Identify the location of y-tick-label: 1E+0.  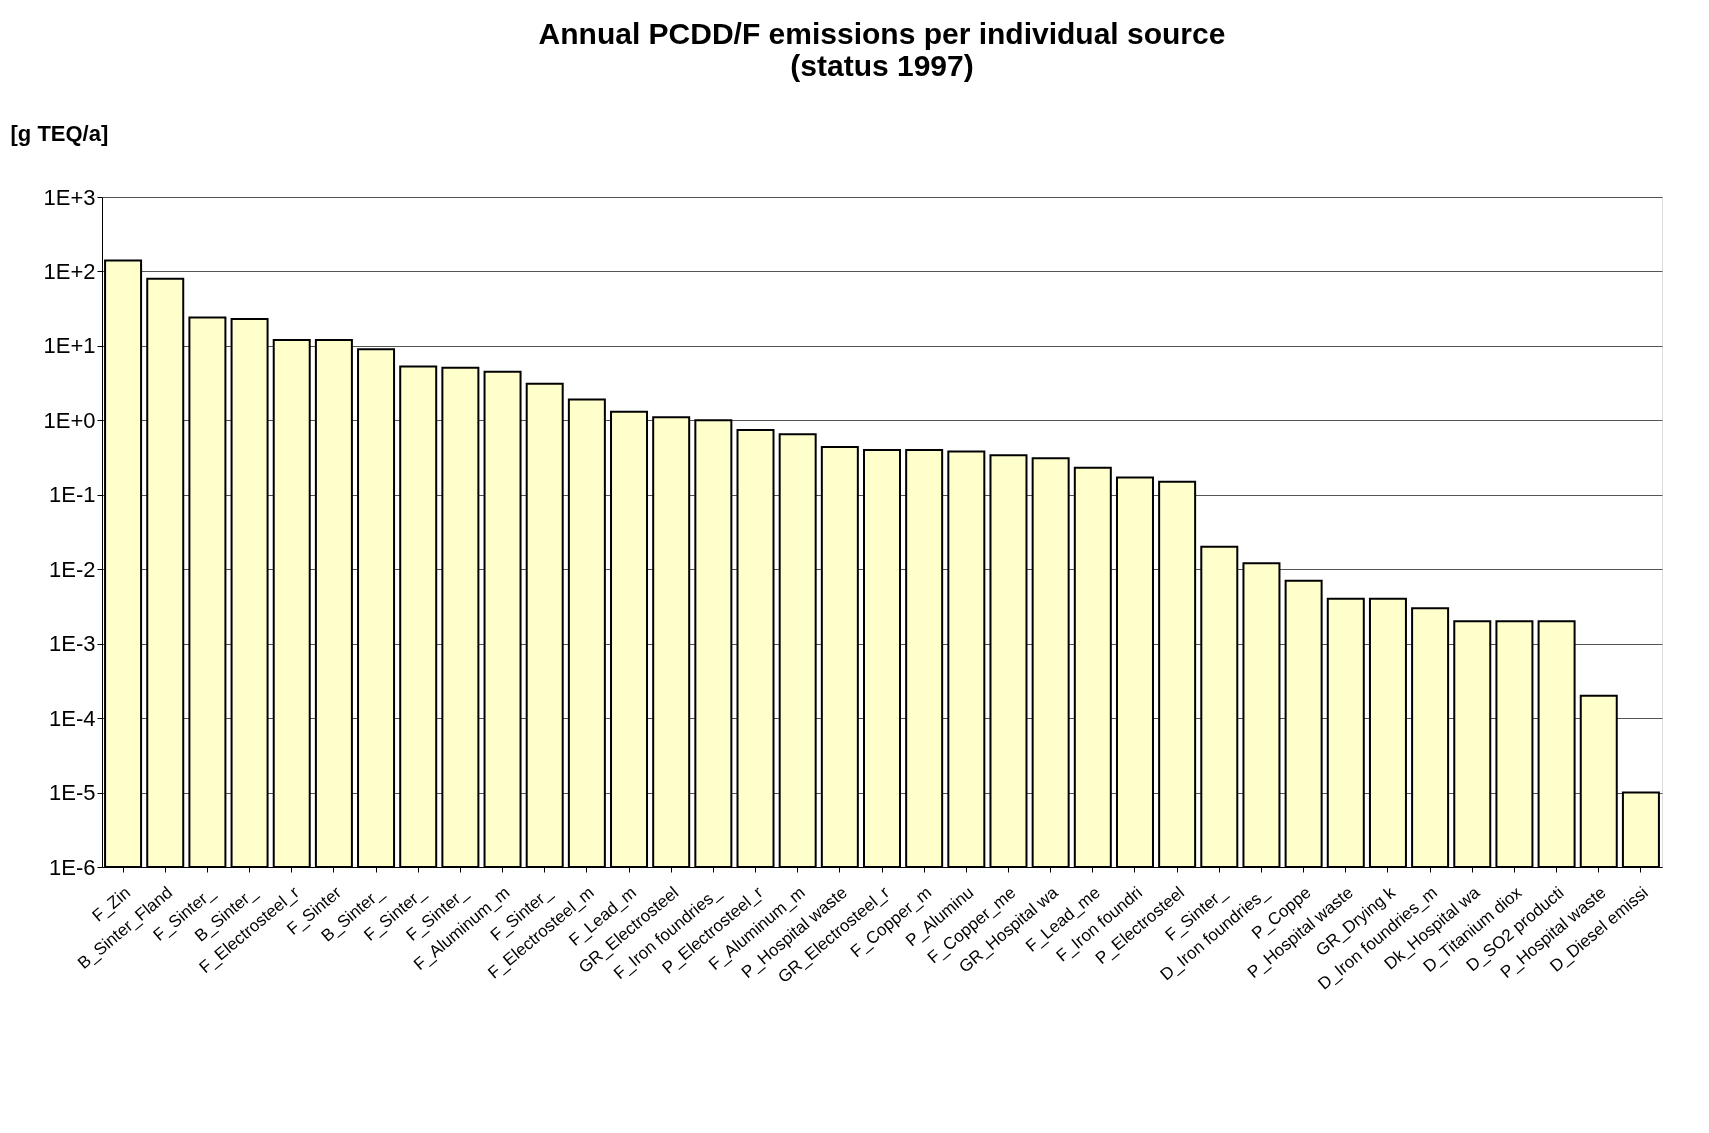
(69, 420).